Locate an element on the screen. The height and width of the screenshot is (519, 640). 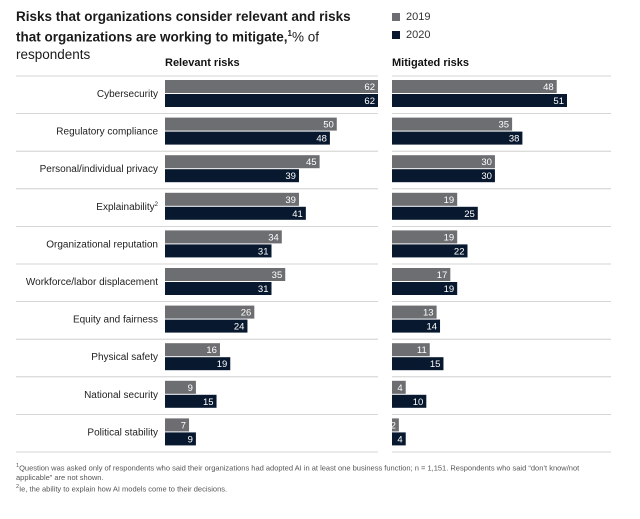
panel-heading-mitigated-risks: Mitigated risks is located at coordinates (431, 63).